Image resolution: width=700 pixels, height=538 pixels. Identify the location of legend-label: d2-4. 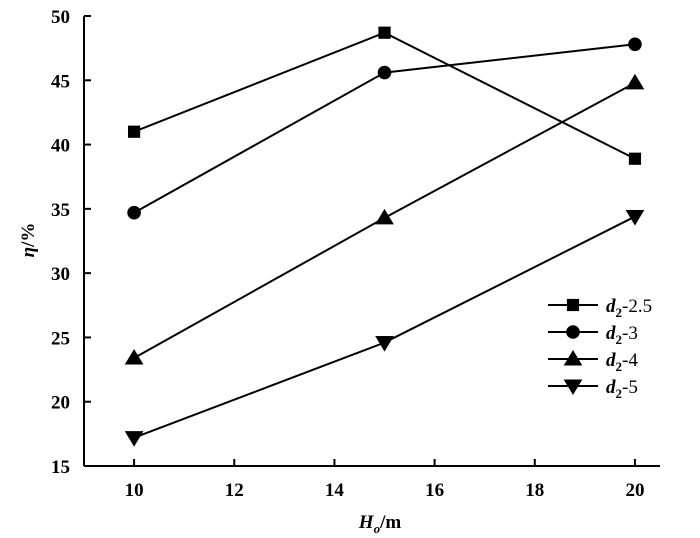
(622, 362).